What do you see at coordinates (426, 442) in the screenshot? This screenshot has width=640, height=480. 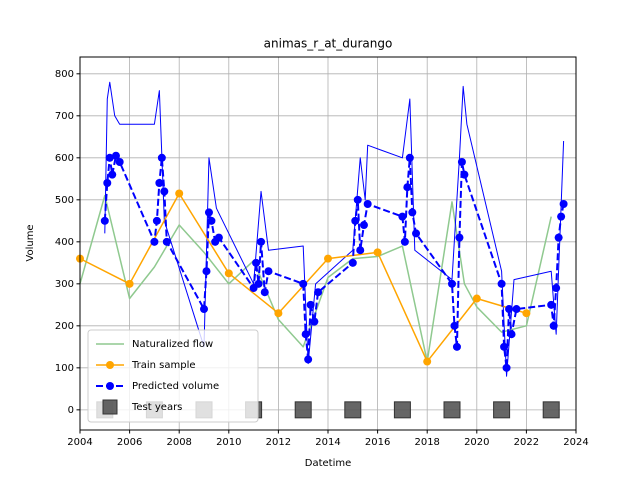 I see `x-tick-label: 2018` at bounding box center [426, 442].